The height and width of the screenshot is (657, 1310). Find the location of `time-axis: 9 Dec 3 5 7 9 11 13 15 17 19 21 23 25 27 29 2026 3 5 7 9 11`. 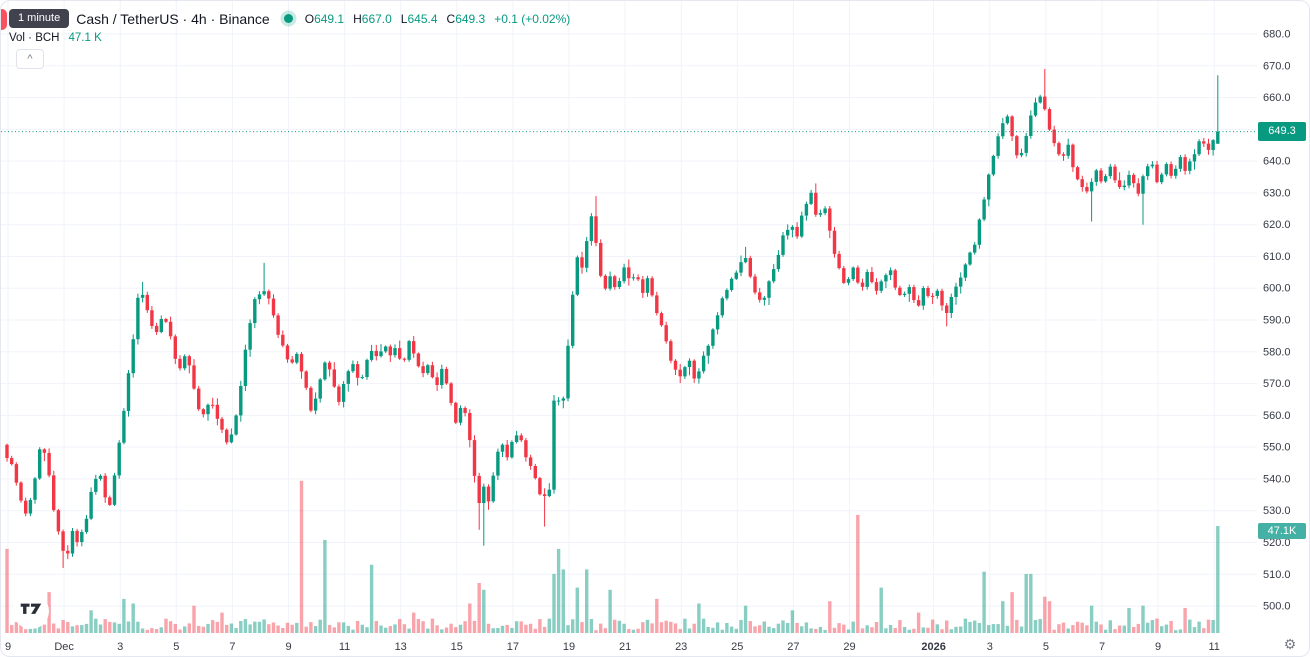

time-axis: 9 Dec 3 5 7 9 11 13 15 17 19 21 23 25 27 29 2026 3 5 7 9 11 is located at coordinates (655, 645).